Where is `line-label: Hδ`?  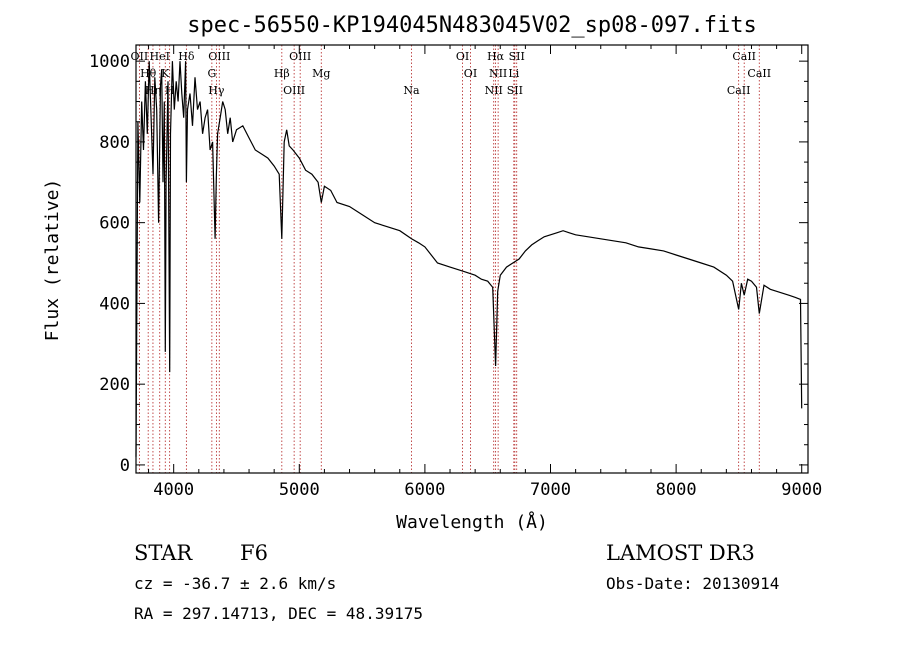 line-label: Hδ is located at coordinates (186, 56).